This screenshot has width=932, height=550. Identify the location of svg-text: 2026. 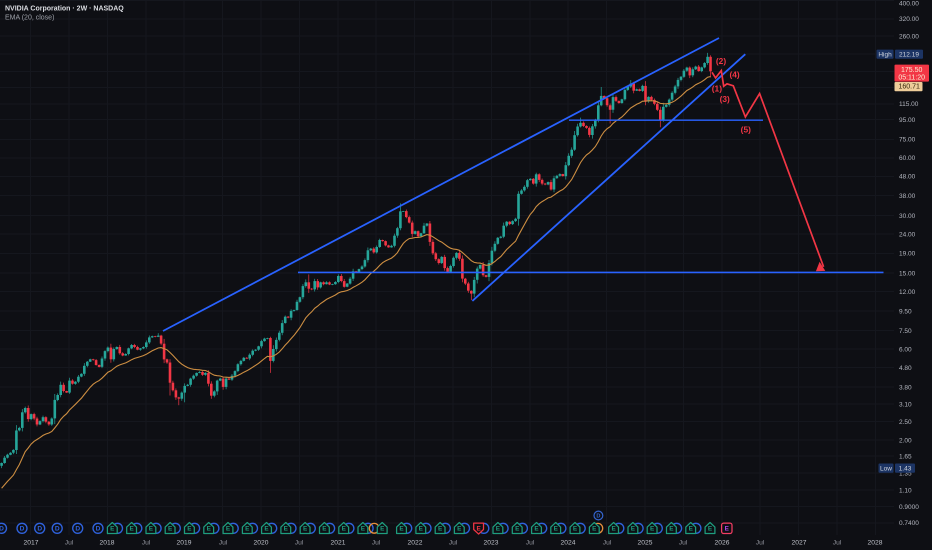
(722, 543).